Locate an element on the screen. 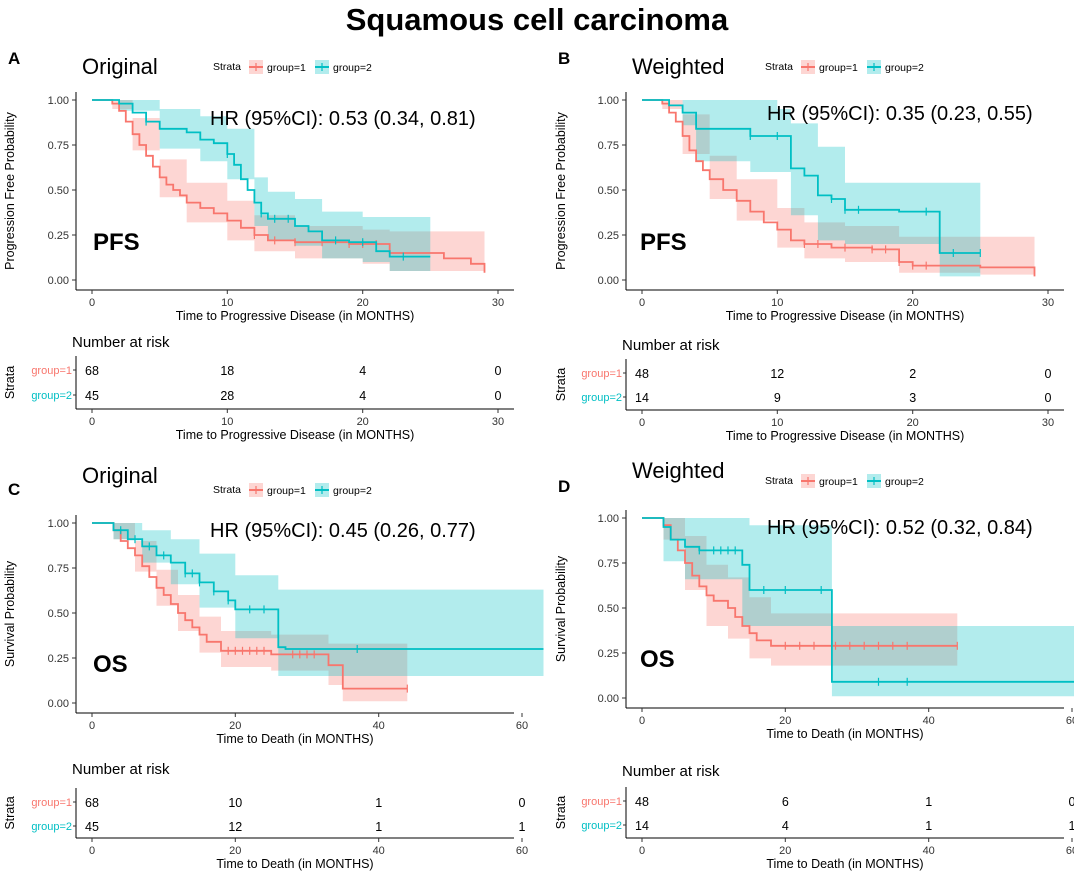 Image resolution: width=1074 pixels, height=878 pixels. risk-count: 12 is located at coordinates (777, 374).